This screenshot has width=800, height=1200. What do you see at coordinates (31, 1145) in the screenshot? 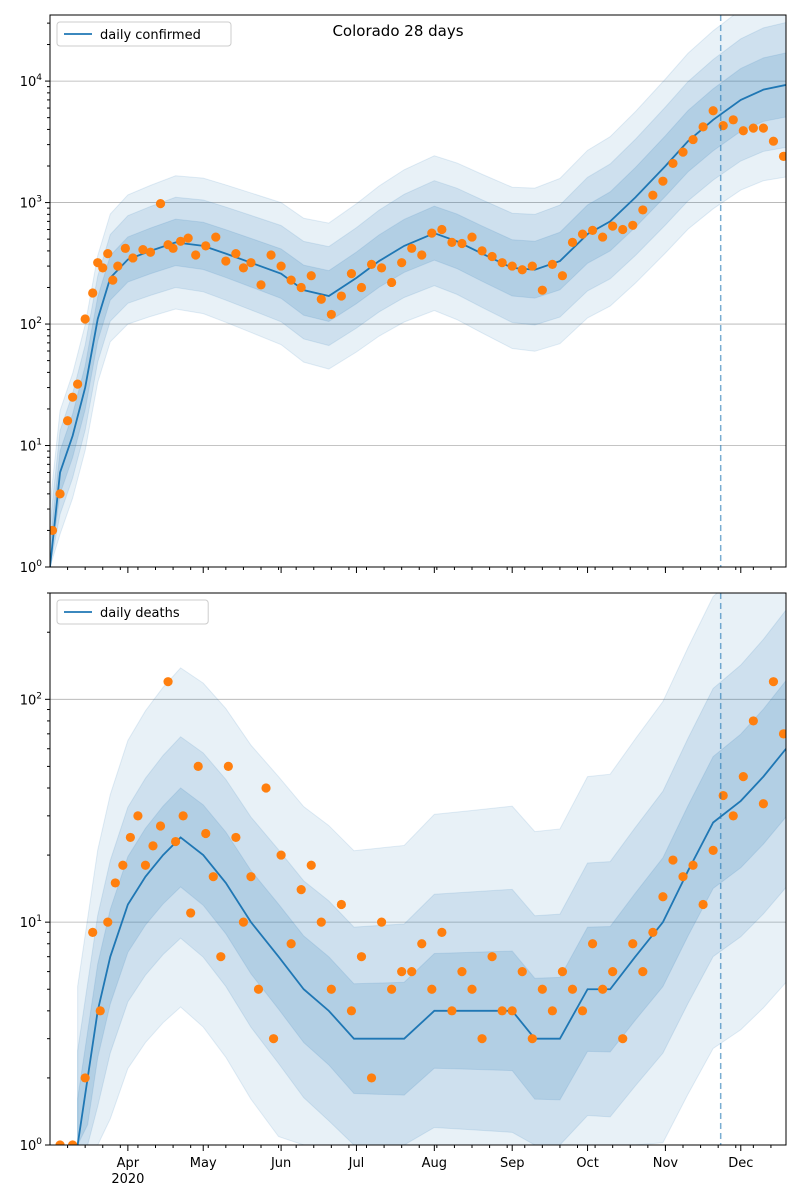
I see `y-tick-label: 100` at bounding box center [31, 1145].